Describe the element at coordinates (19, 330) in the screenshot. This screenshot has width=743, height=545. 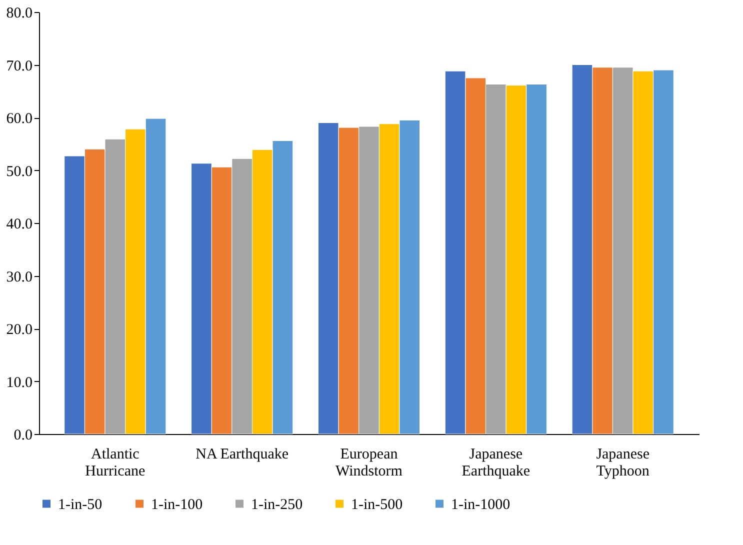
I see `y-tick-label: 20.0` at that location.